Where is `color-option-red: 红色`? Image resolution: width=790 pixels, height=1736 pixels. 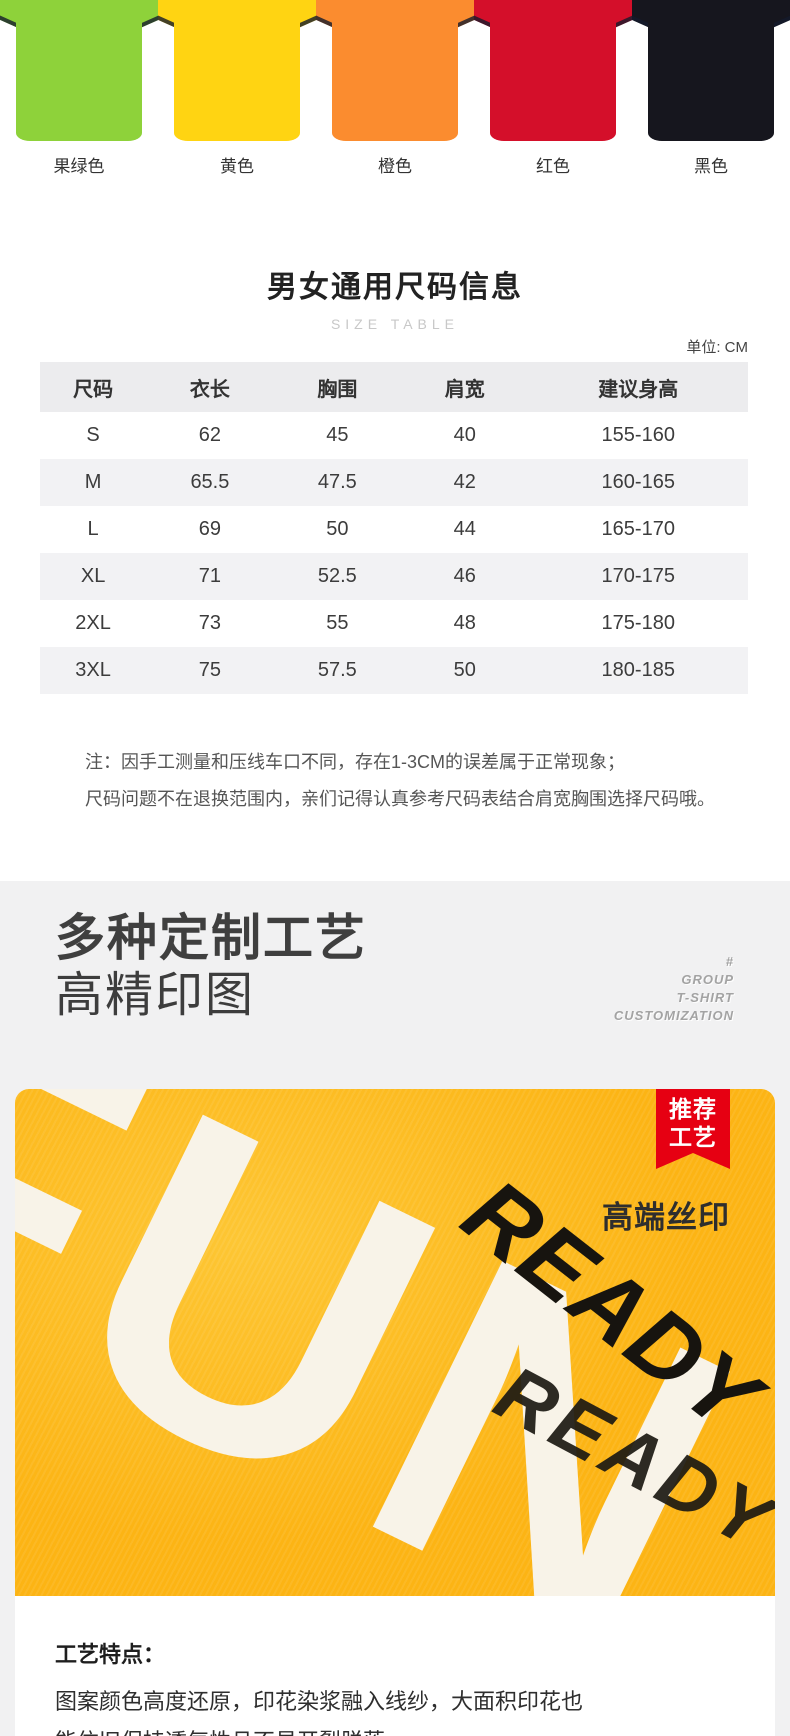
color-option-red: 红色 is located at coordinates (553, 88).